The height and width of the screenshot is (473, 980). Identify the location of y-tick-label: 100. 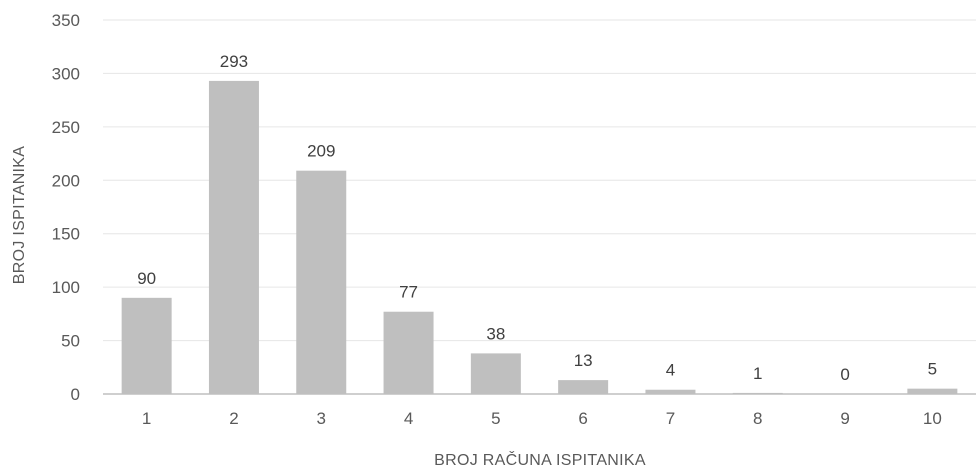
(66, 287).